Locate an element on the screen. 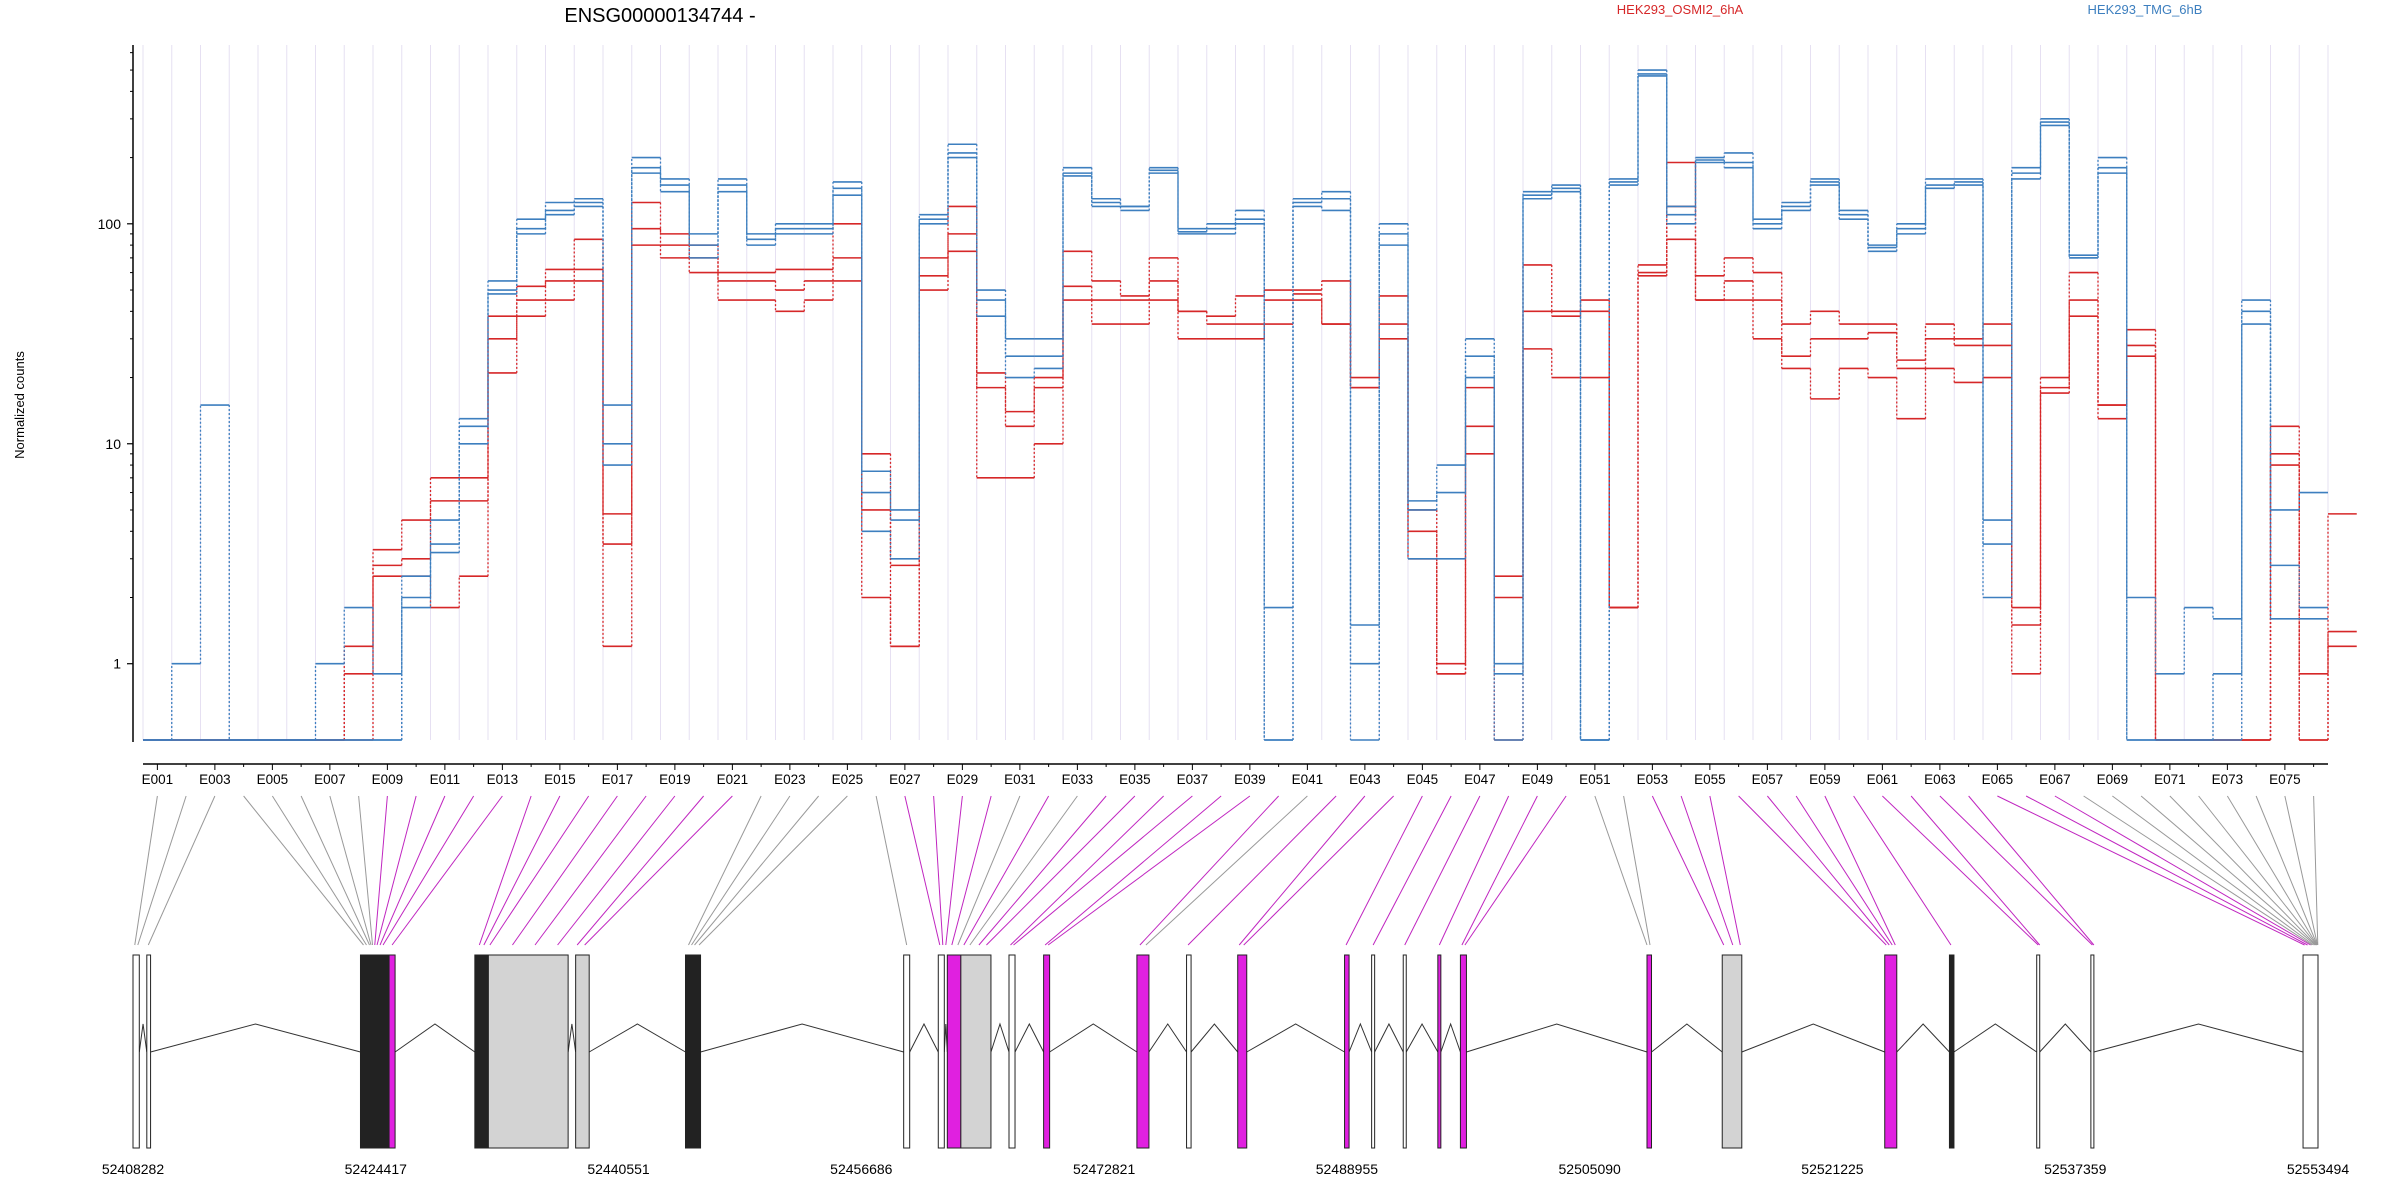 This screenshot has width=2400, height=1200. y-tick-label: 100 is located at coordinates (110, 224).